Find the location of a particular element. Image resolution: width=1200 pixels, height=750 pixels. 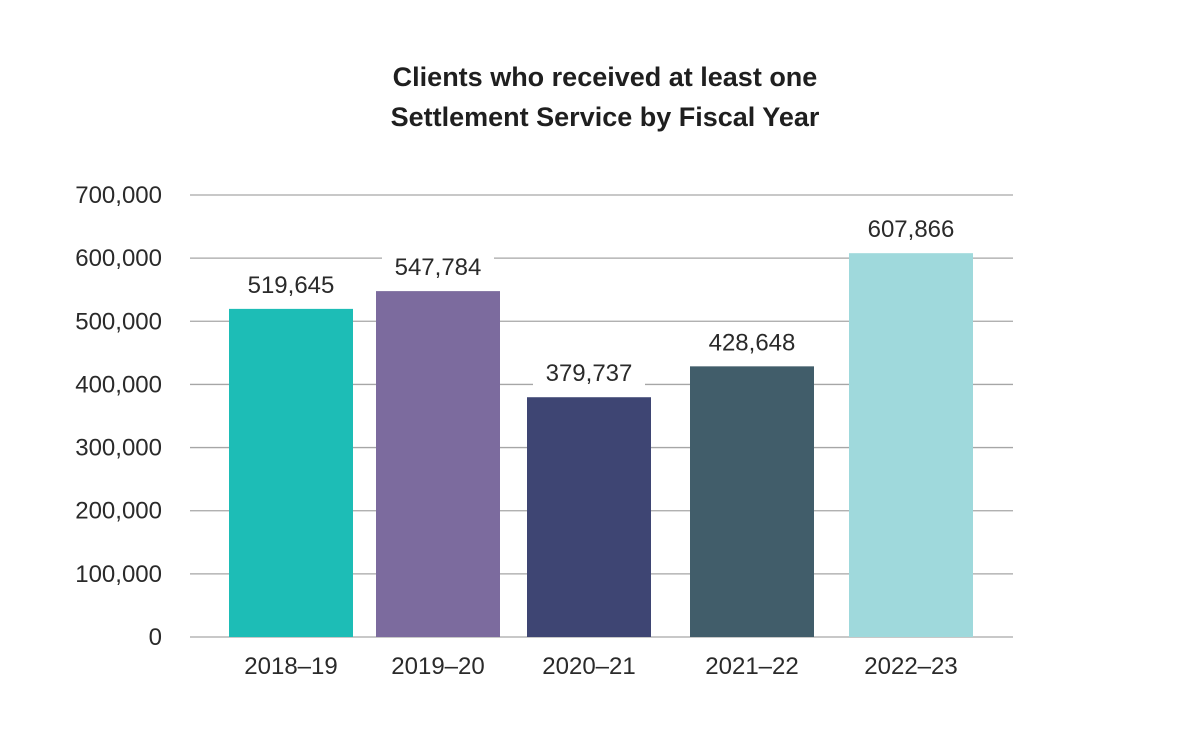

y-tick-label: 0 is located at coordinates (155, 637).